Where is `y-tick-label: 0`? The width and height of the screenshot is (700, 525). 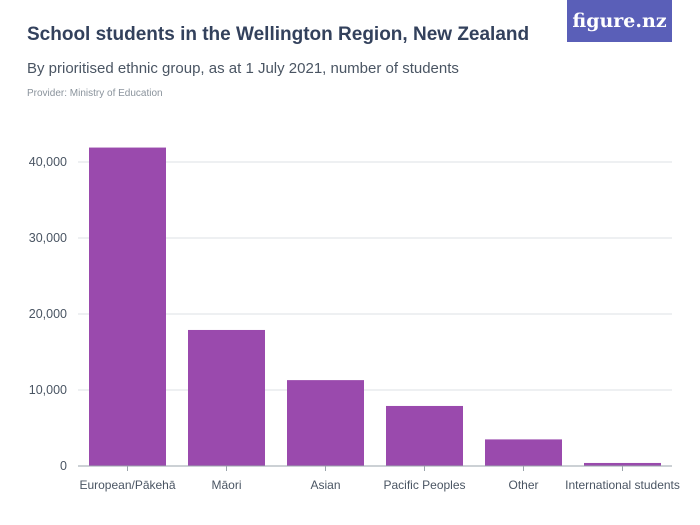 y-tick-label: 0 is located at coordinates (63, 466).